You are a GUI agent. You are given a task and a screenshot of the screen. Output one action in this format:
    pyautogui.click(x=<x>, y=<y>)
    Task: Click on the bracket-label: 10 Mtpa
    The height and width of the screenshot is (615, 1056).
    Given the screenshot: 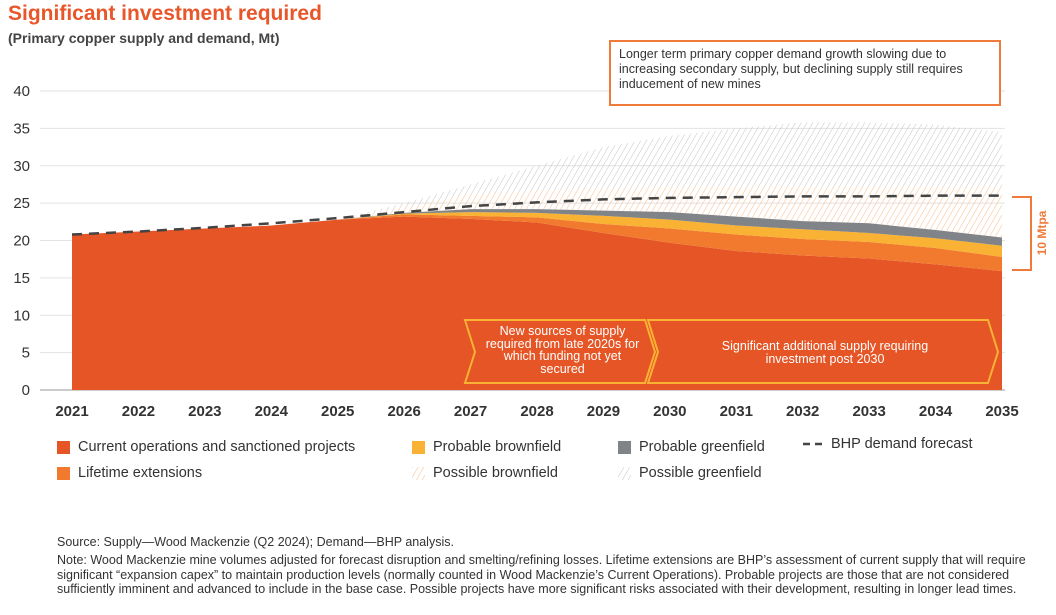 What is the action you would take?
    pyautogui.click(x=1042, y=232)
    